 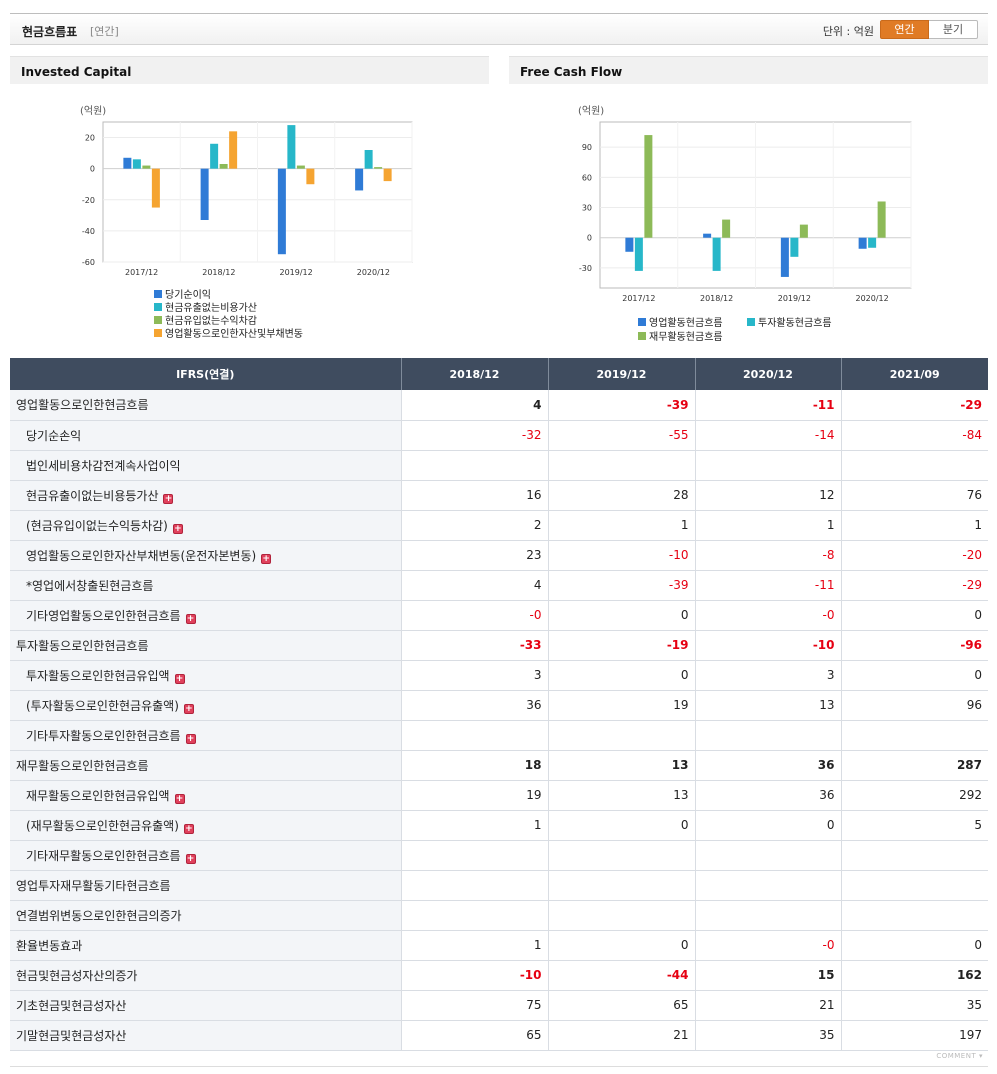 I want to click on legend-label: 재무활동현금흐름, so click(x=686, y=336).